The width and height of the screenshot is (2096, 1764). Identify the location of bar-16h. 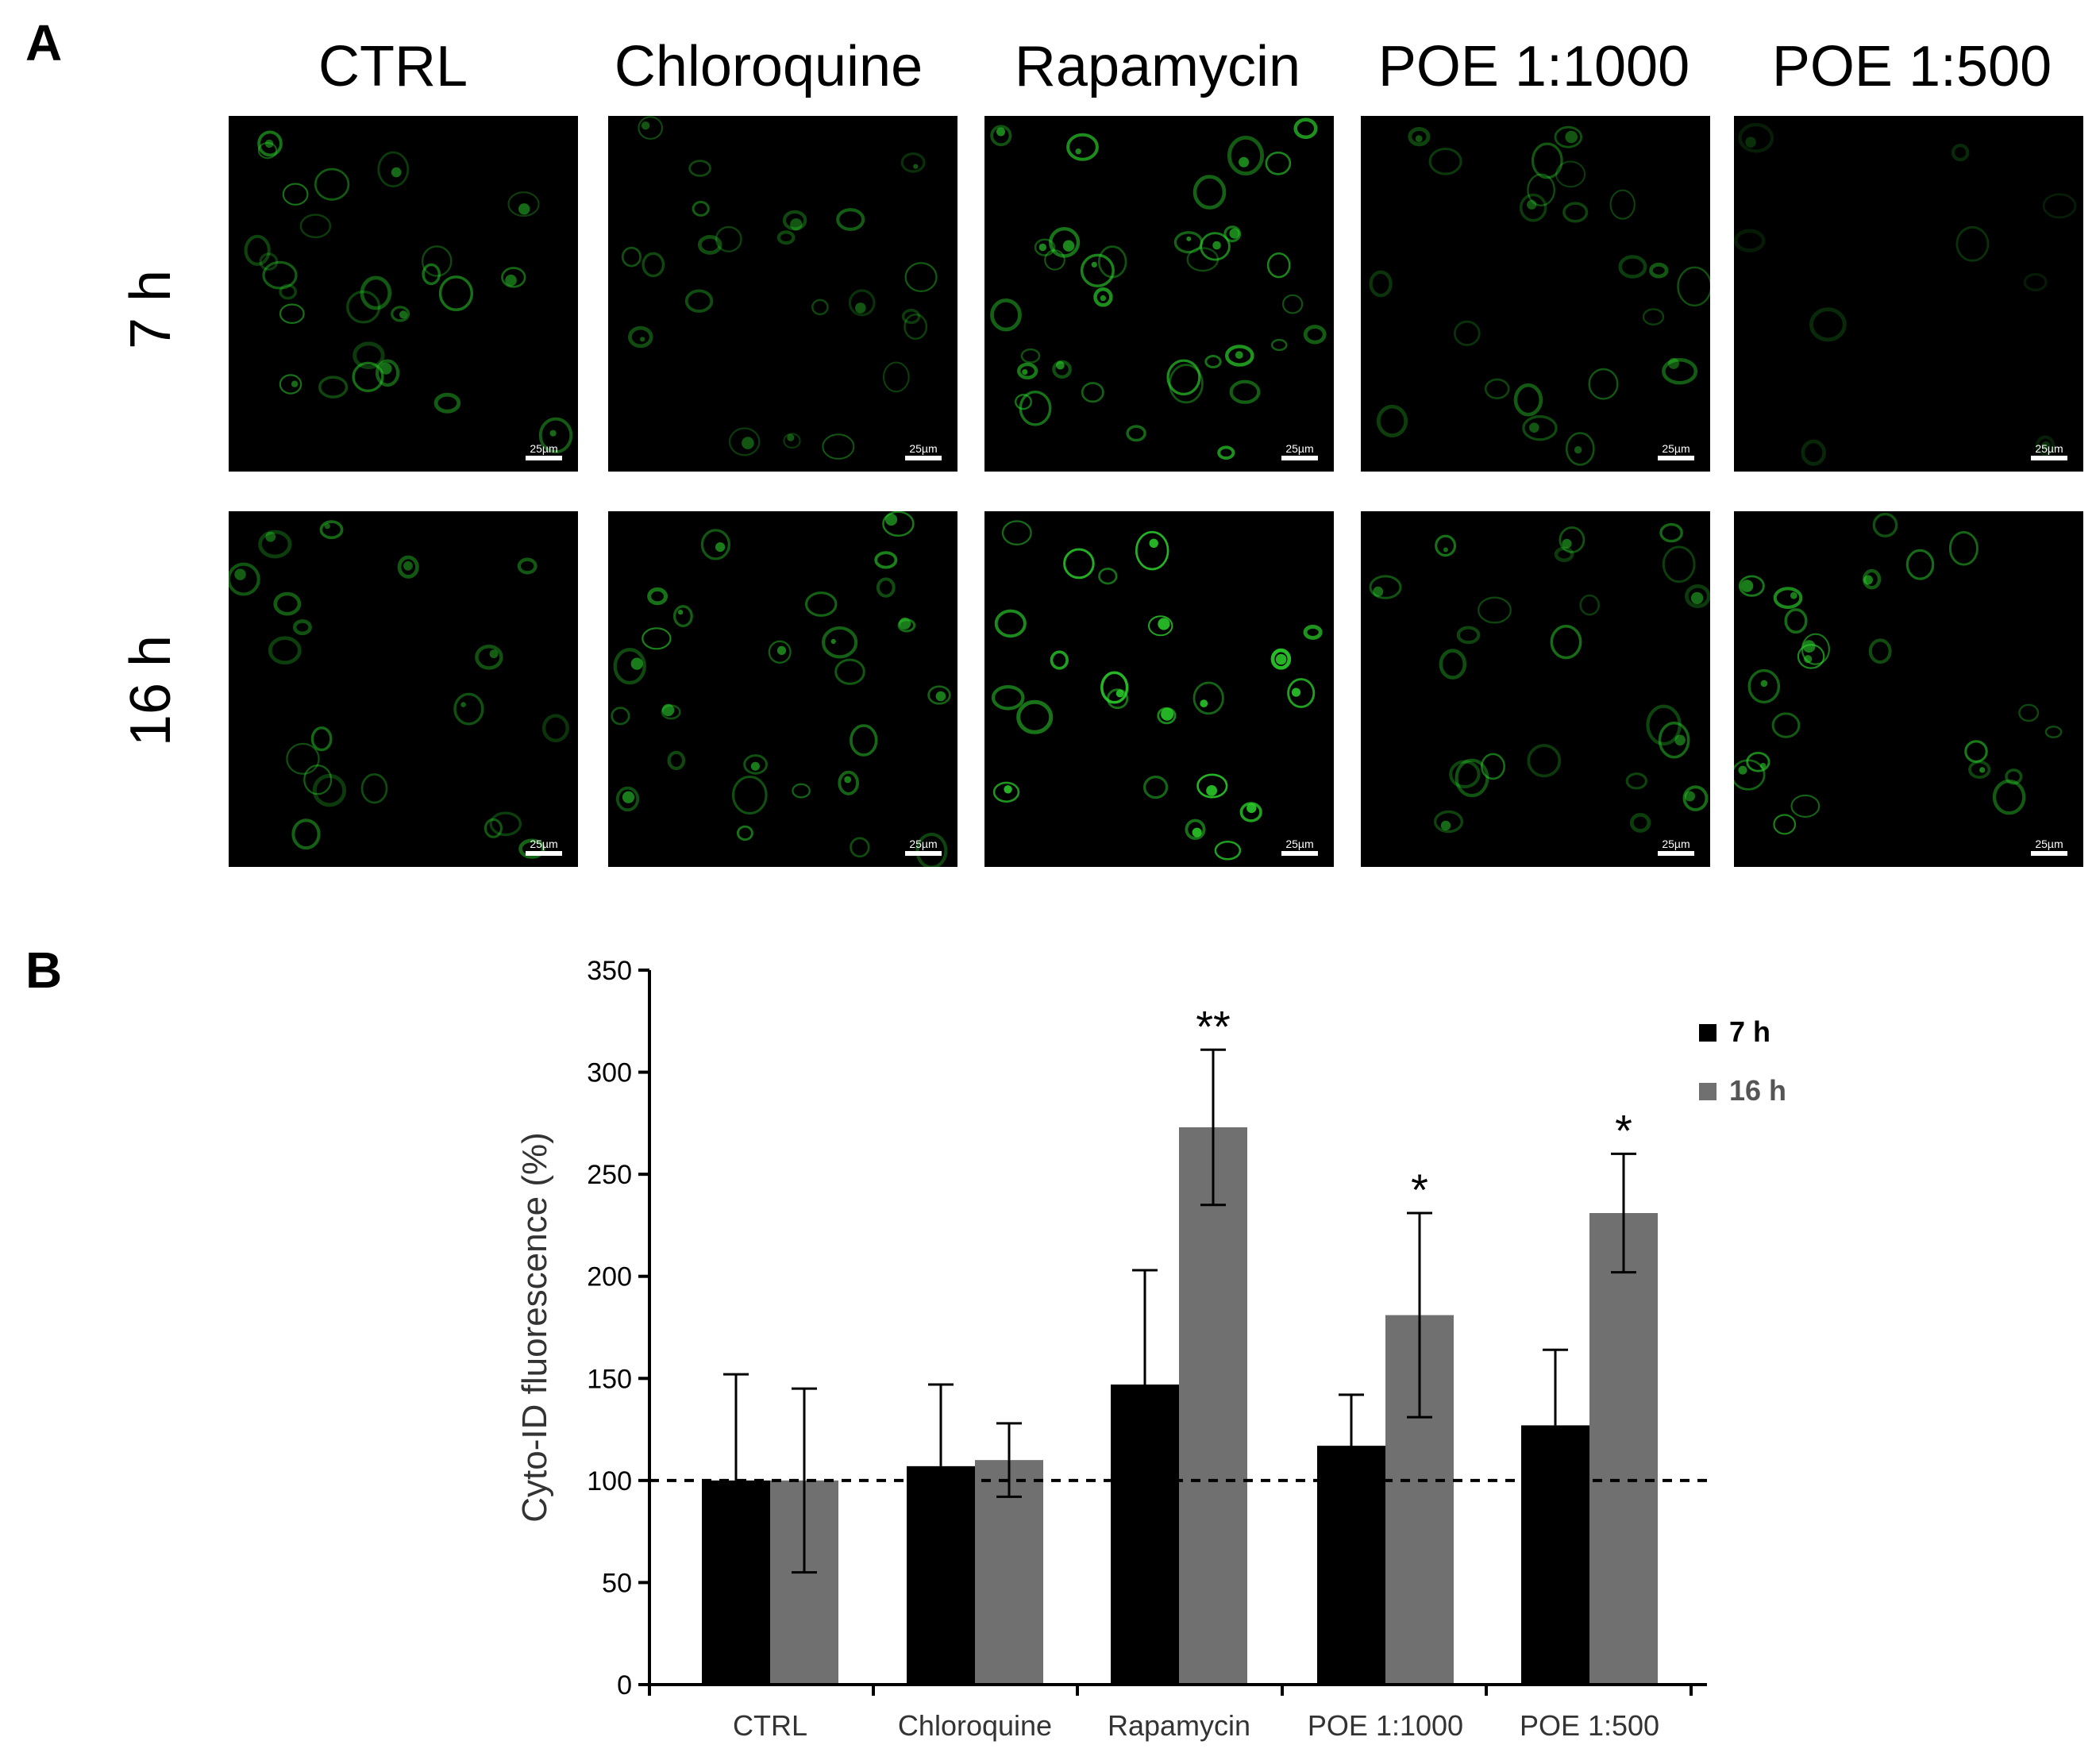
(1213, 1406).